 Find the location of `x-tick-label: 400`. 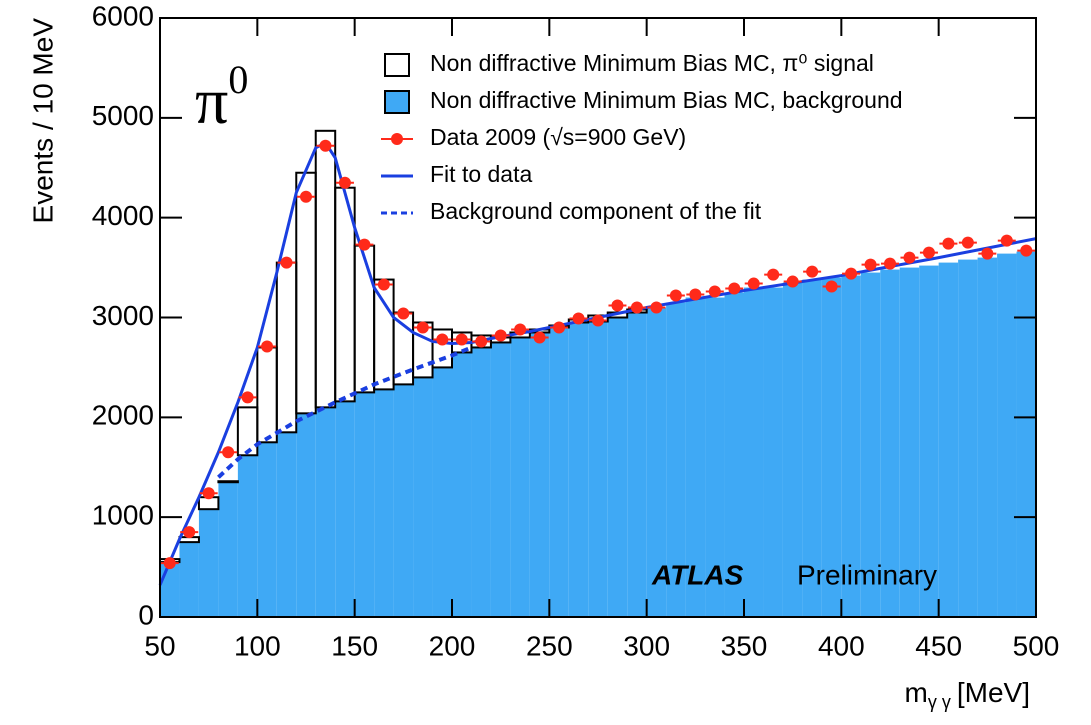

x-tick-label: 400 is located at coordinates (841, 645).